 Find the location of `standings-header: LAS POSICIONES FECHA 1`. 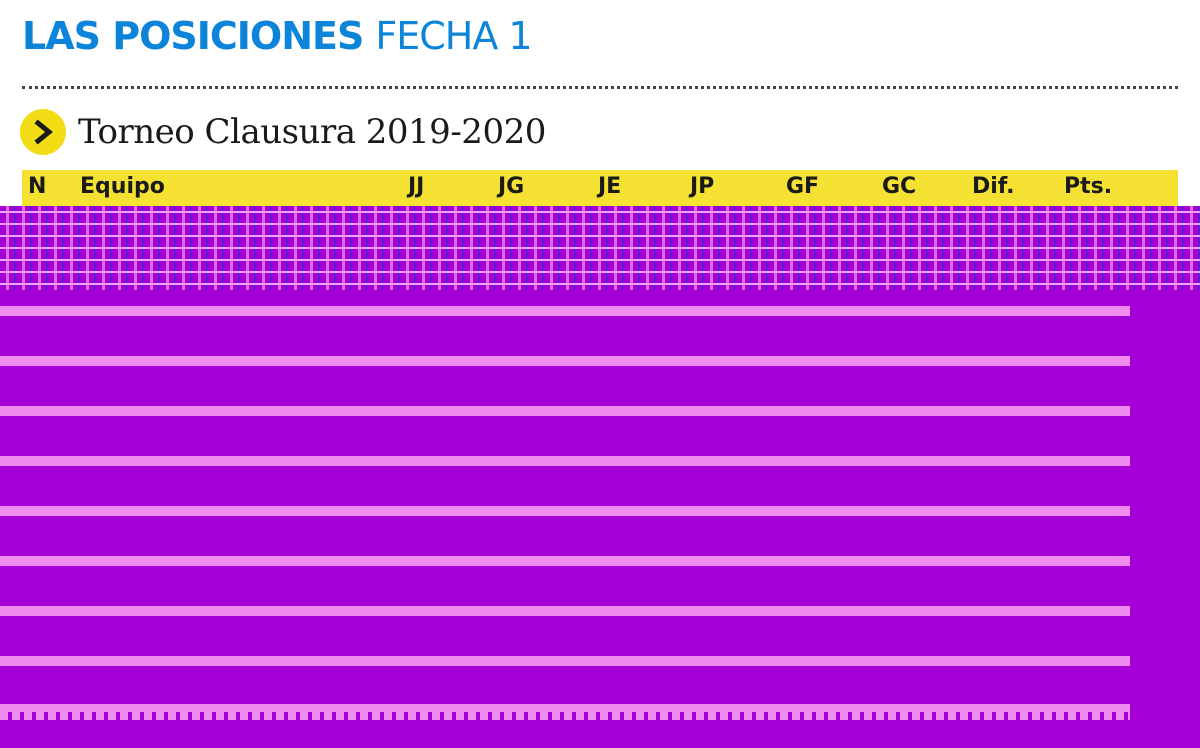

standings-header: LAS POSICIONES FECHA 1 is located at coordinates (277, 38).